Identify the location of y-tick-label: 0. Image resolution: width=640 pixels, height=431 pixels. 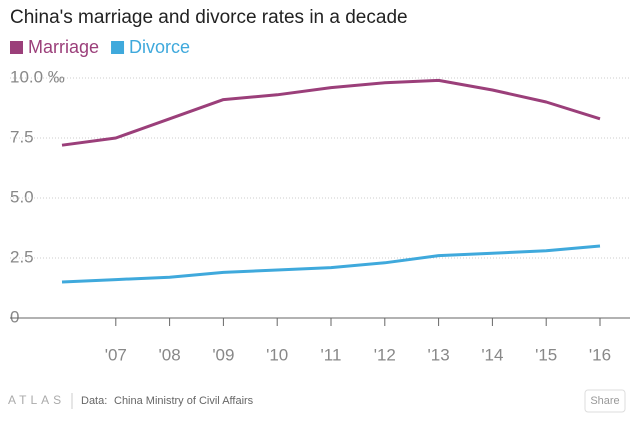
(14, 316).